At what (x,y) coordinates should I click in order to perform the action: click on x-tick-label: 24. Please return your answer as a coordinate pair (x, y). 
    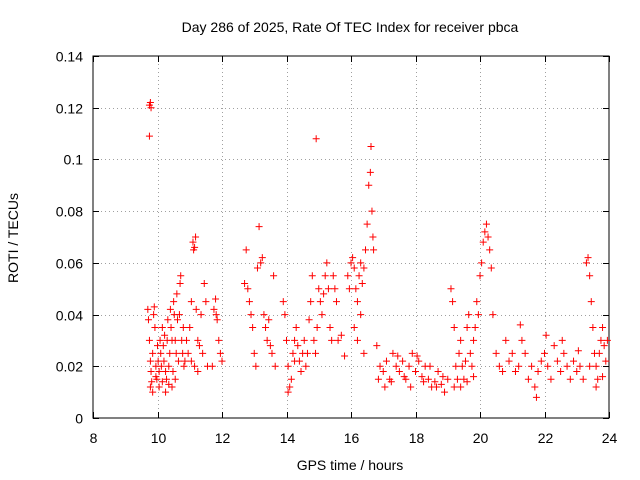
    Looking at the image, I should click on (610, 438).